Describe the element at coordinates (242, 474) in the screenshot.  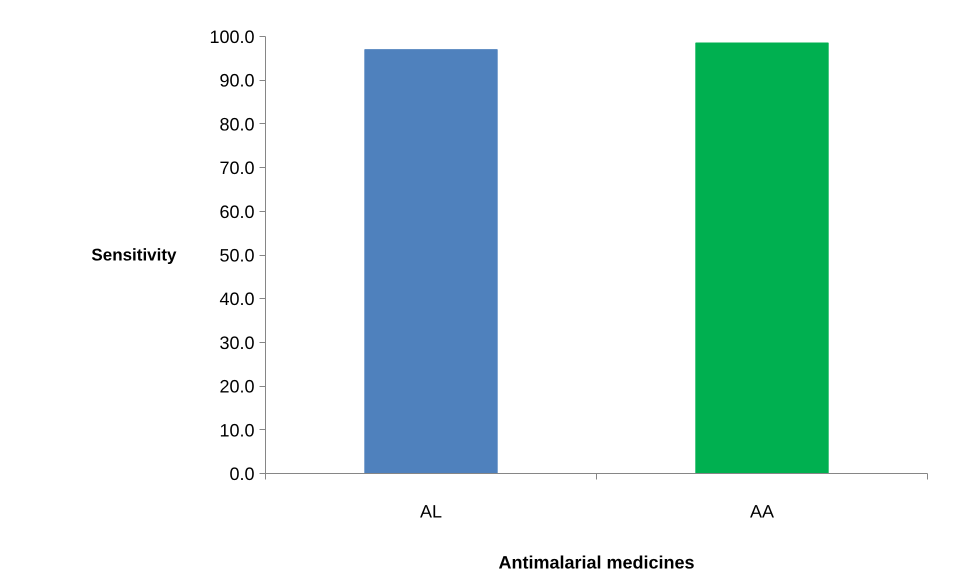
I see `y-tick-label: 0.0` at that location.